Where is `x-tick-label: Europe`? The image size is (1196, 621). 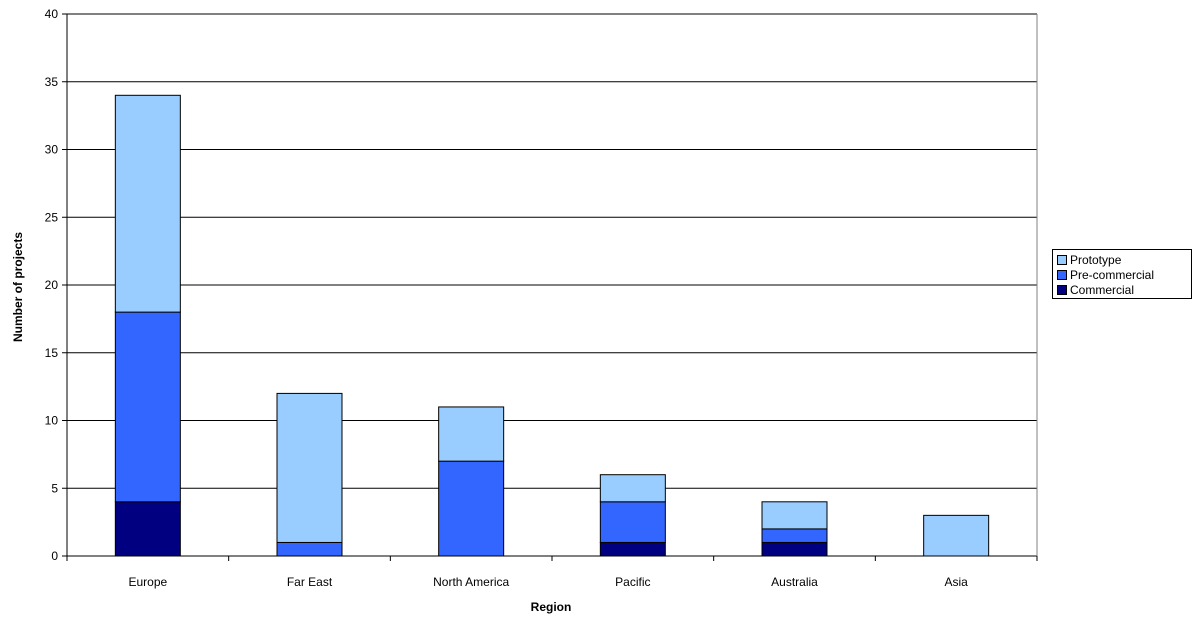 x-tick-label: Europe is located at coordinates (147, 582).